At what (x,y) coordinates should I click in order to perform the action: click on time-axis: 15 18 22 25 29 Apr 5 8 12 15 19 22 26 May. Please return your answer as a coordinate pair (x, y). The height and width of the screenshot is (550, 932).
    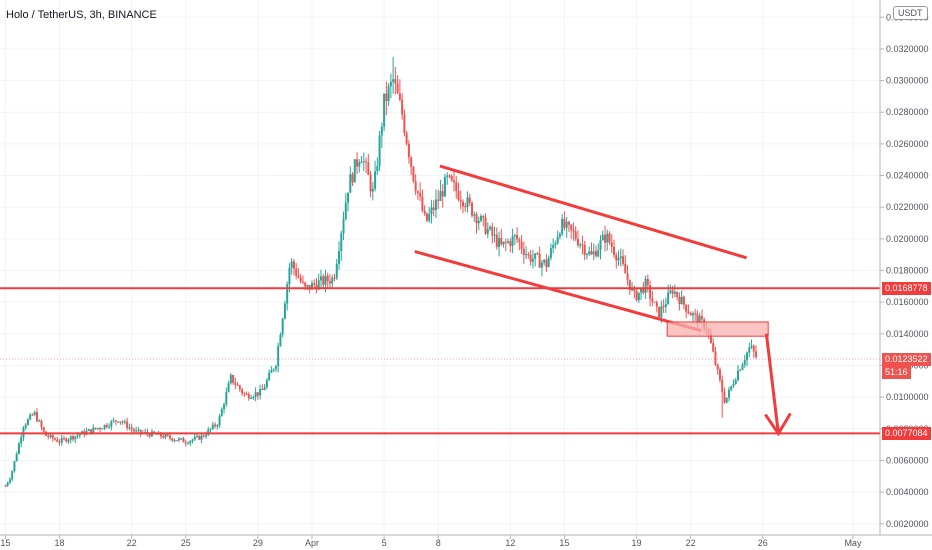
    Looking at the image, I should click on (466, 541).